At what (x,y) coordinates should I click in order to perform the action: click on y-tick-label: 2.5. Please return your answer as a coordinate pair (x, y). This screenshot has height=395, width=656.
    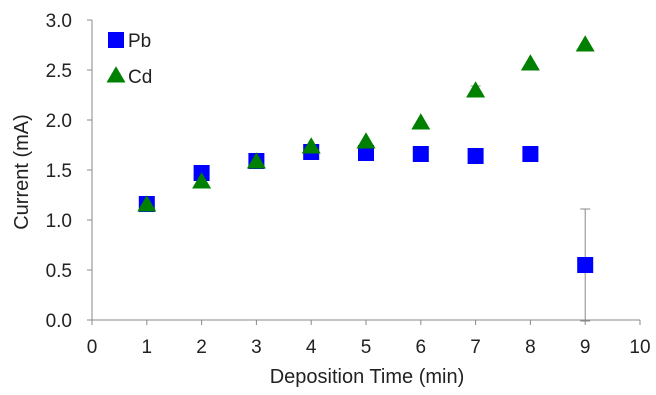
    Looking at the image, I should click on (59, 71).